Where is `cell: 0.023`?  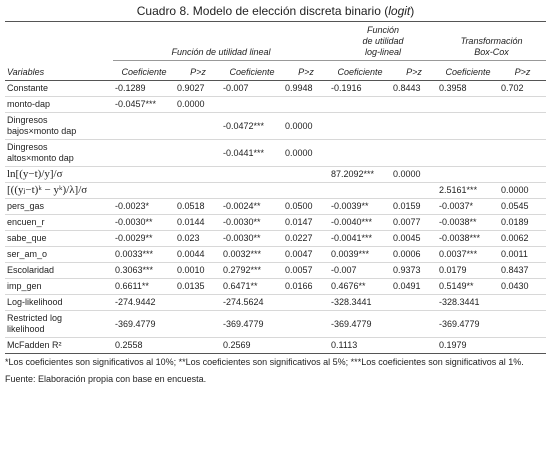 cell: 0.023 is located at coordinates (198, 238).